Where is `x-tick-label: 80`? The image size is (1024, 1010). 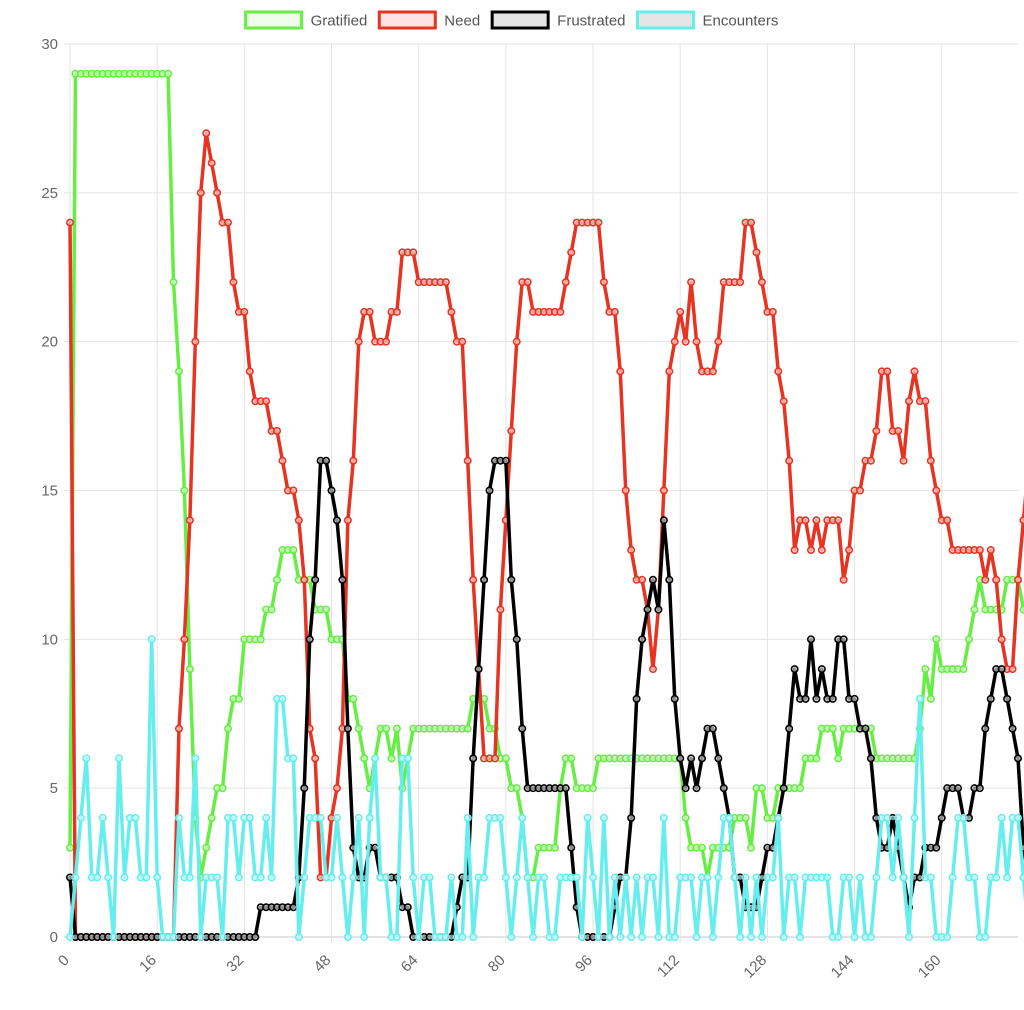 x-tick-label: 80 is located at coordinates (497, 964).